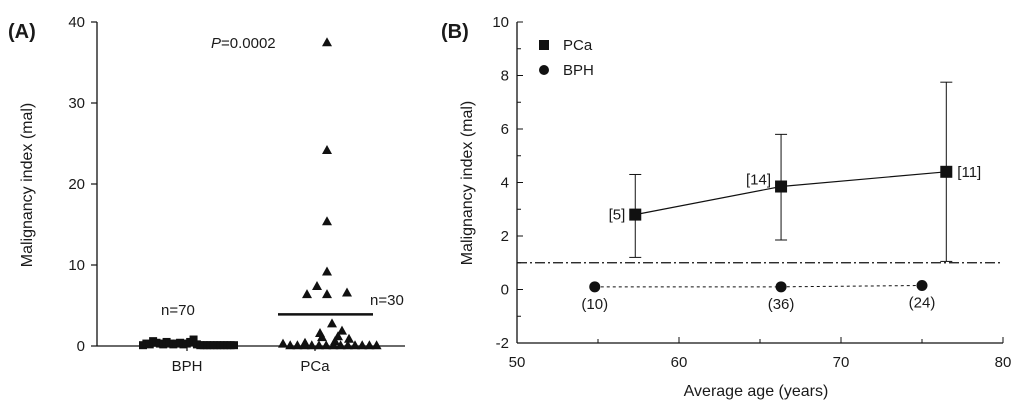 This screenshot has height=405, width=1019. What do you see at coordinates (505, 76) in the screenshot?
I see `y-tick-label: 8` at bounding box center [505, 76].